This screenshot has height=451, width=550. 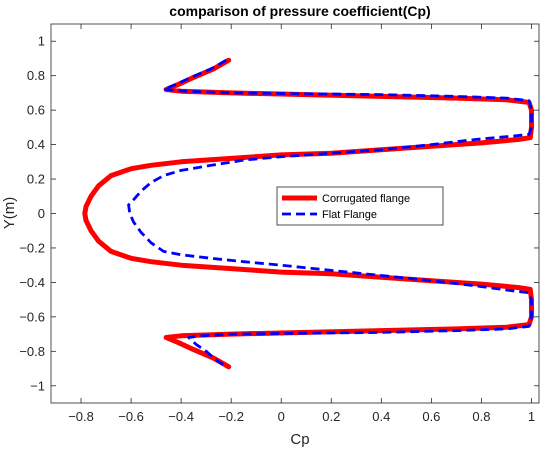 What do you see at coordinates (281, 416) in the screenshot?
I see `x-tick-label: 0` at bounding box center [281, 416].